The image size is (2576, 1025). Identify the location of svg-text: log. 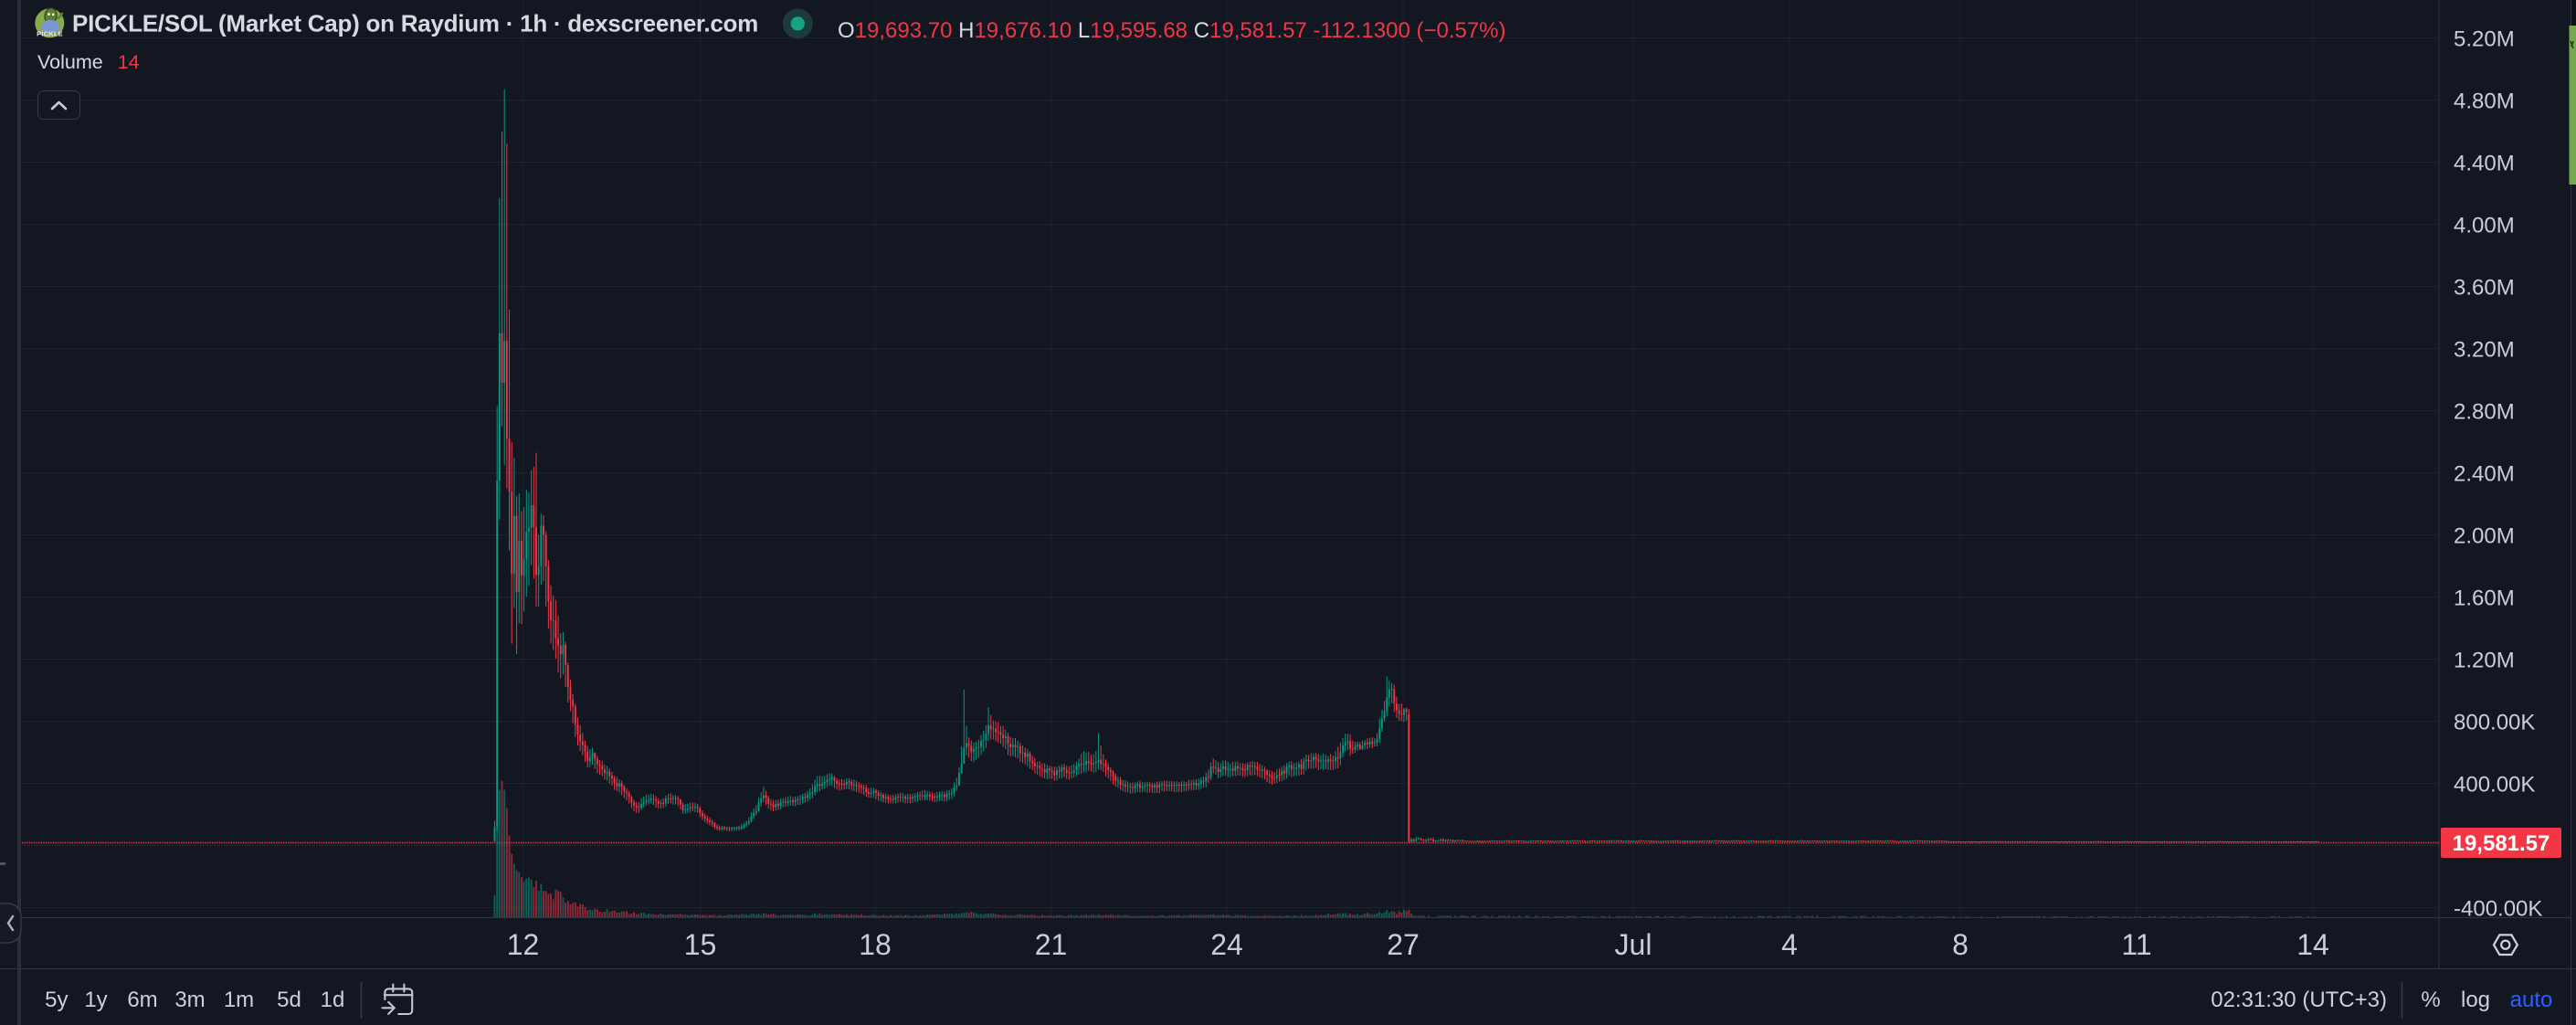
(2475, 1000).